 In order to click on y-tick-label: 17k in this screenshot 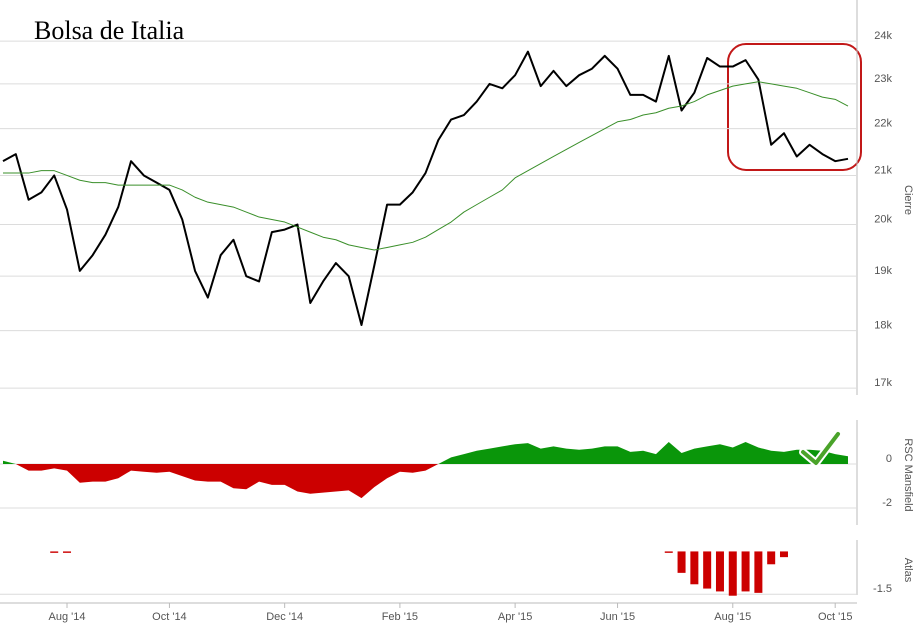, I will do `click(883, 383)`.